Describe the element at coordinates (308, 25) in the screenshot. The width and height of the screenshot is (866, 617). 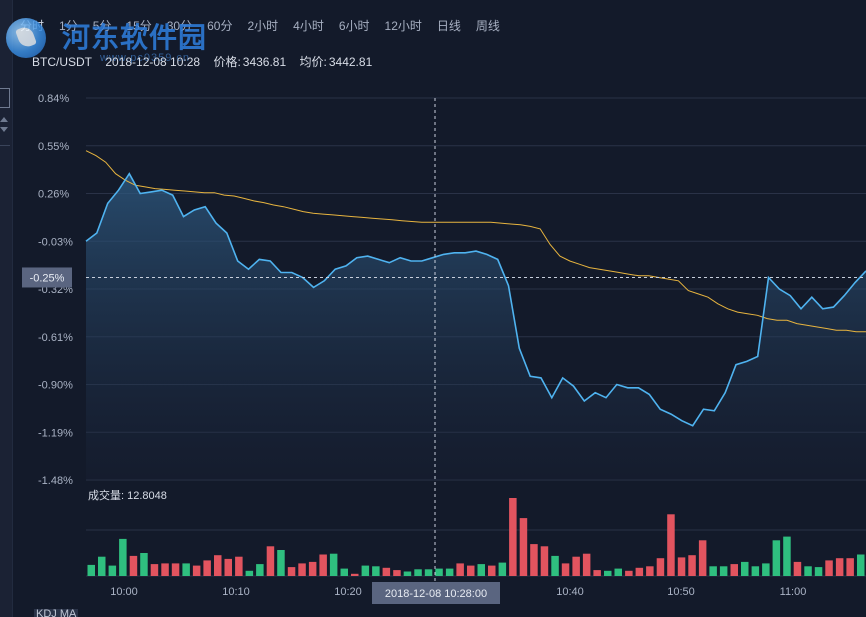
I see `timeframe-tab: 4小时` at that location.